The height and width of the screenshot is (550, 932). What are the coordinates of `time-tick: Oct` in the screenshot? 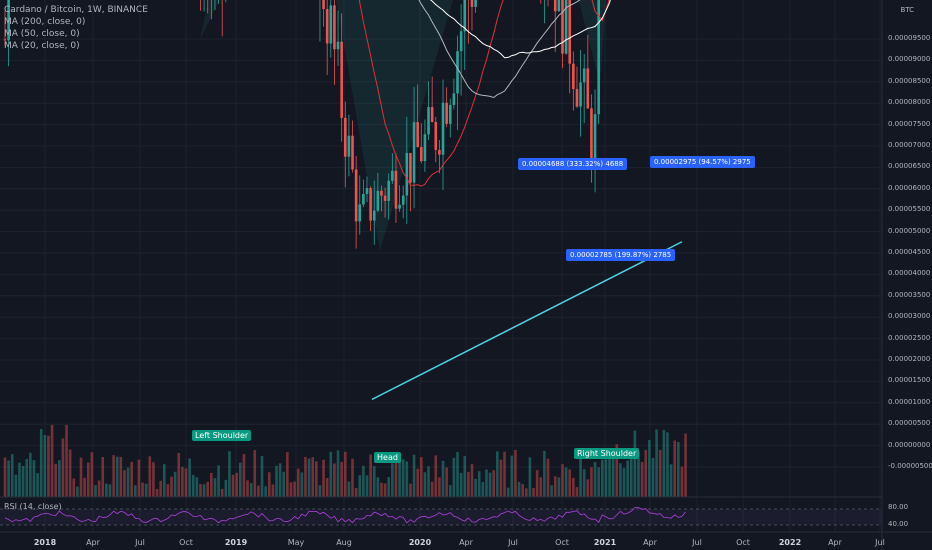 It's located at (743, 542).